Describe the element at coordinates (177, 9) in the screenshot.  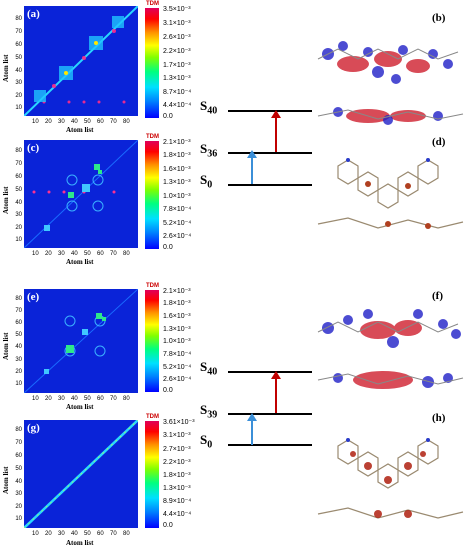
I see `cbar-a-label: 3.5×10⁻³` at that location.